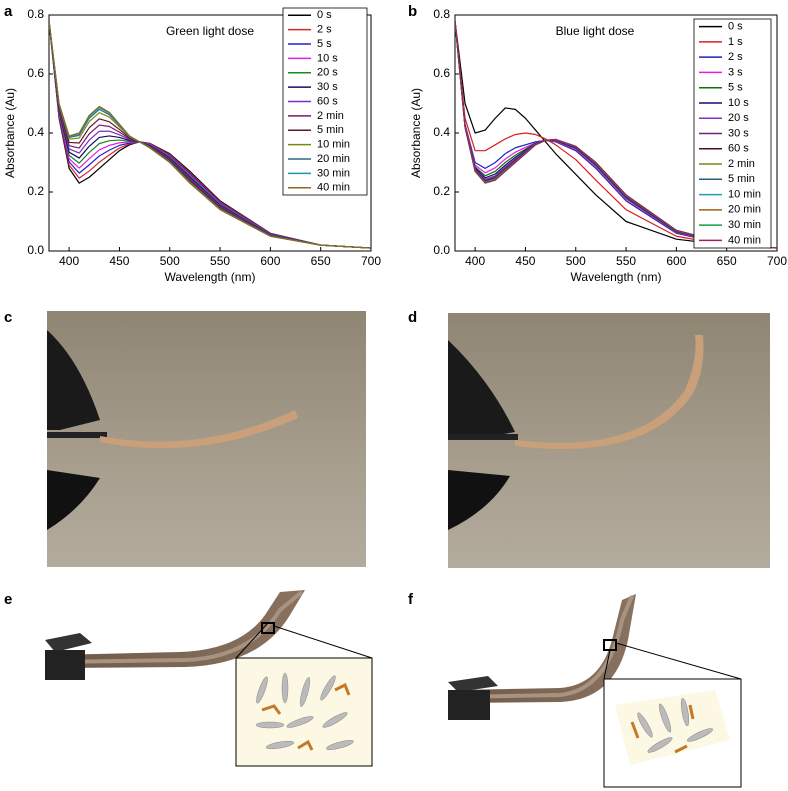  What do you see at coordinates (8, 11) in the screenshot?
I see `panel-label: a` at bounding box center [8, 11].